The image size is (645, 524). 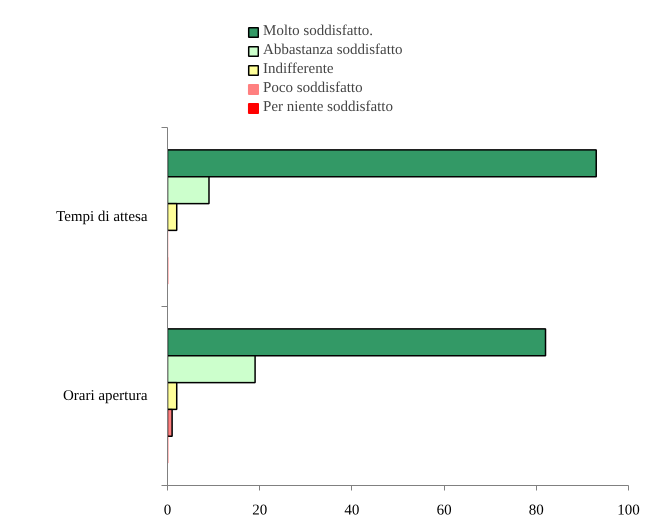 What do you see at coordinates (102, 217) in the screenshot?
I see `y-tick-label: Tempi di attesa` at bounding box center [102, 217].